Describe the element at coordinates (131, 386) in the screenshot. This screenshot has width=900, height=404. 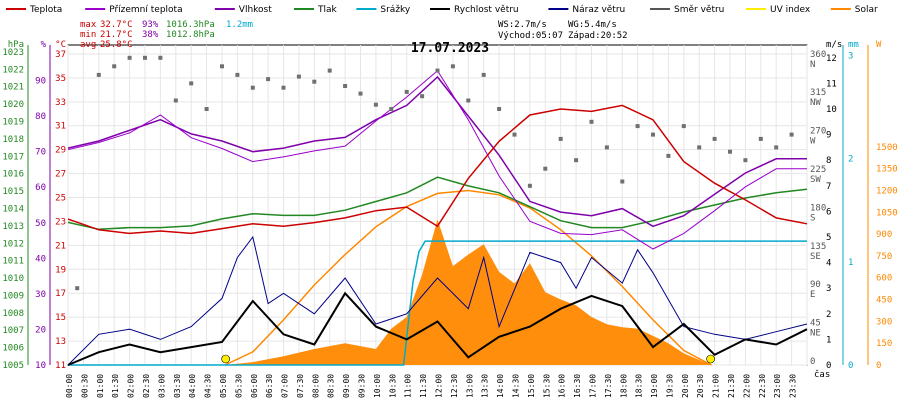
I see `hour-label: 02:00` at that location.